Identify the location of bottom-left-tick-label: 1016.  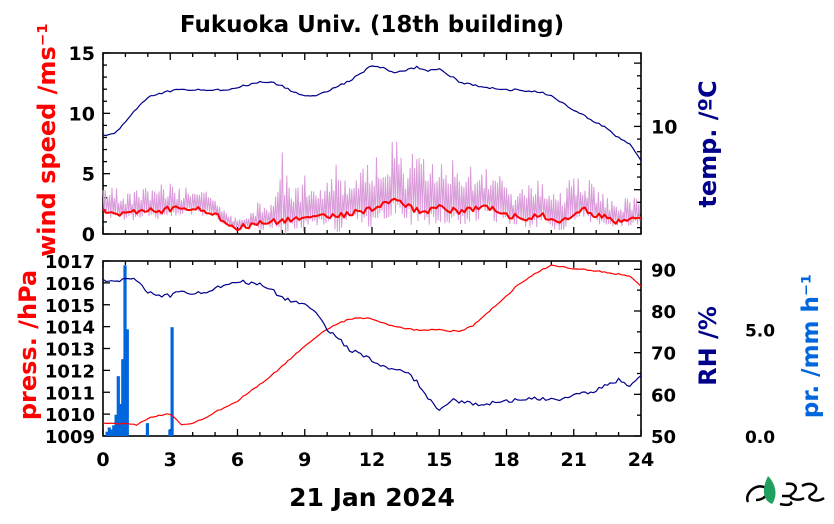
(70, 284).